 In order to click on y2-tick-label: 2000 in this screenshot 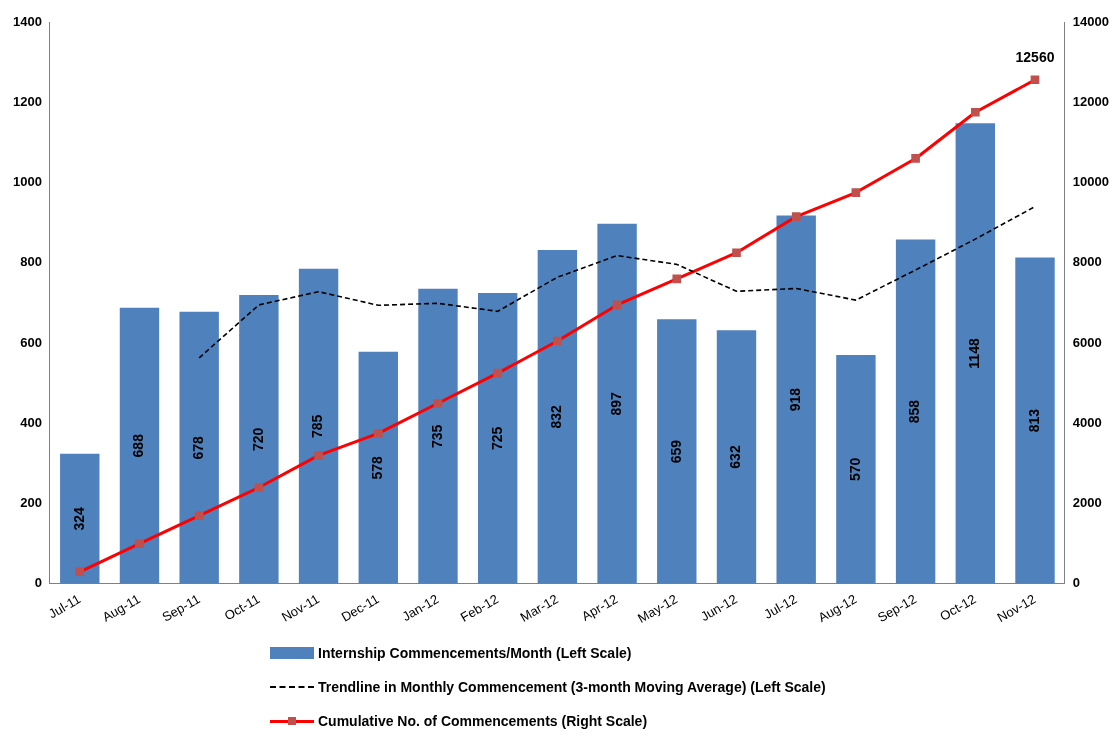, I will do `click(1087, 503)`.